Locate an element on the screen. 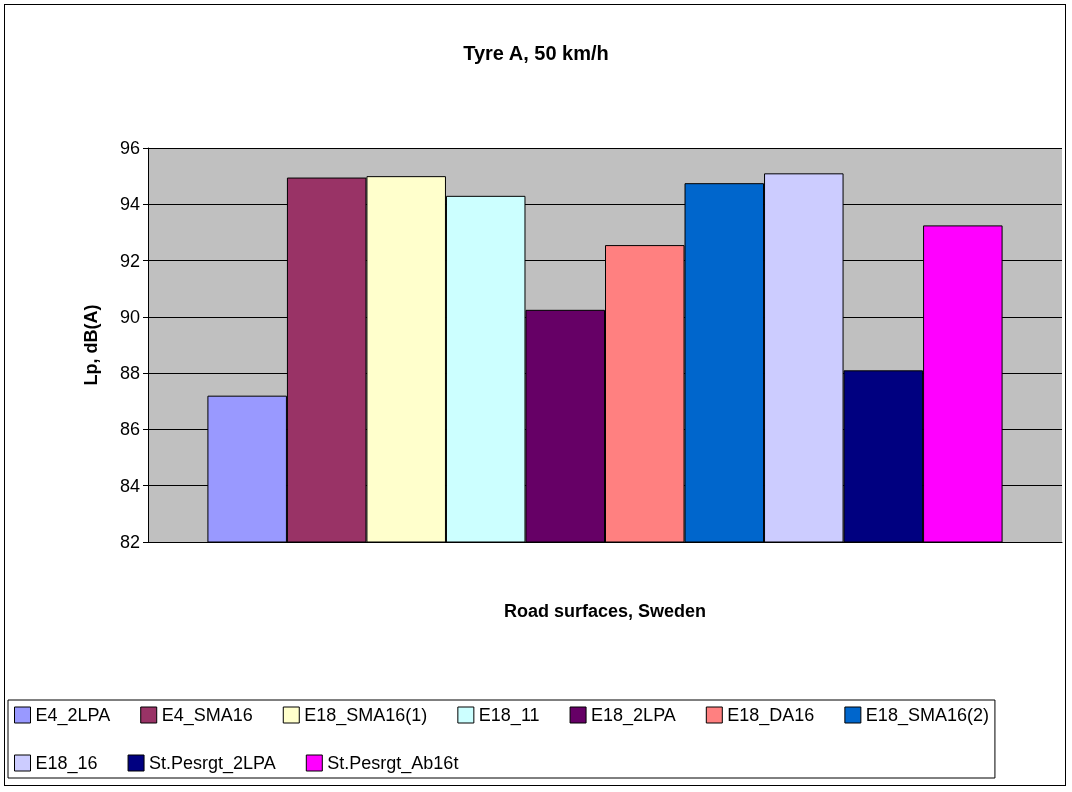  y-tick-label: 86 is located at coordinates (129, 429).